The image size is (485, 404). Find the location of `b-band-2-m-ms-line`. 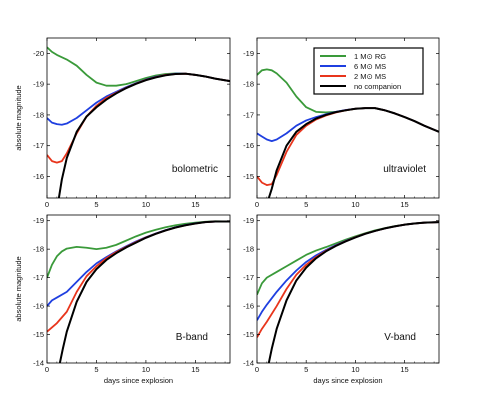

b-band-2-m-ms-line is located at coordinates (138, 276).